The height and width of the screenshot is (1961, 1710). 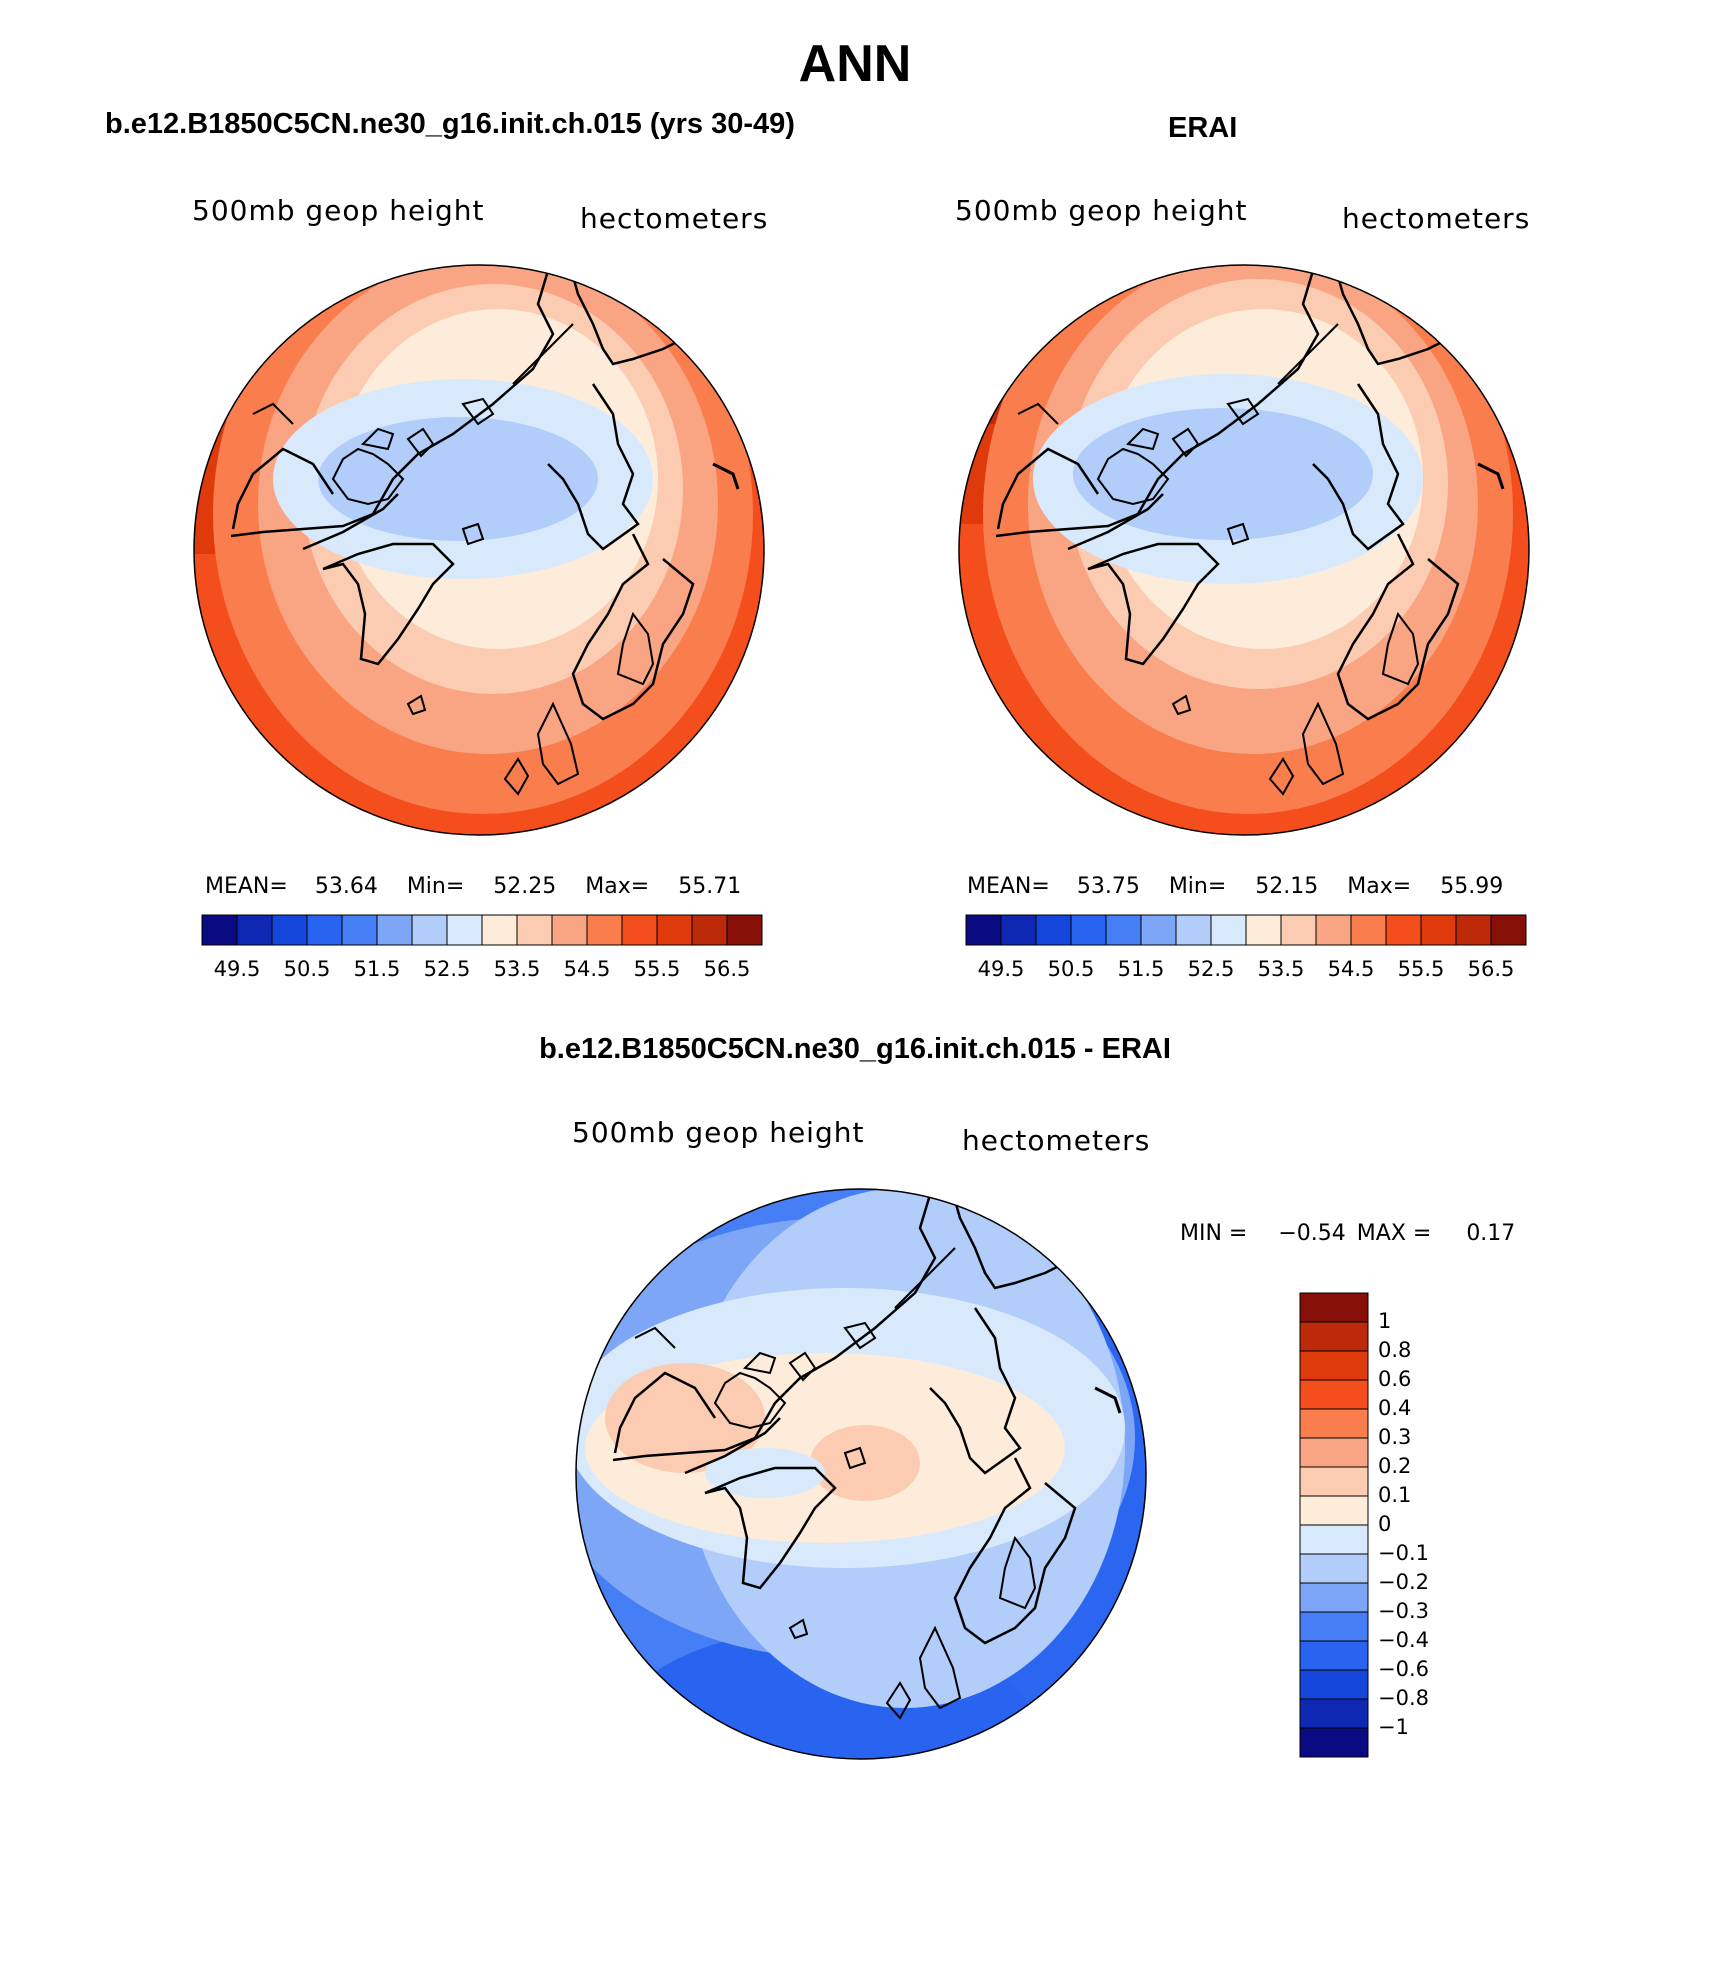 I want to click on map-panel2, so click(x=1244, y=550).